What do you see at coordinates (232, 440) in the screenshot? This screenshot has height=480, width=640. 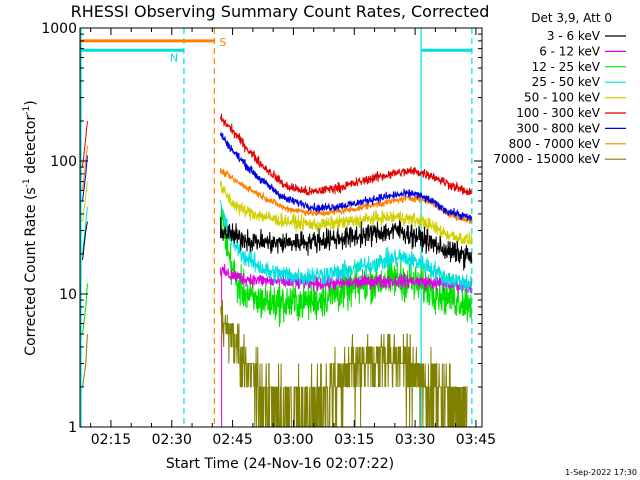 I see `x-tick-label-02-45: 02:45` at bounding box center [232, 440].